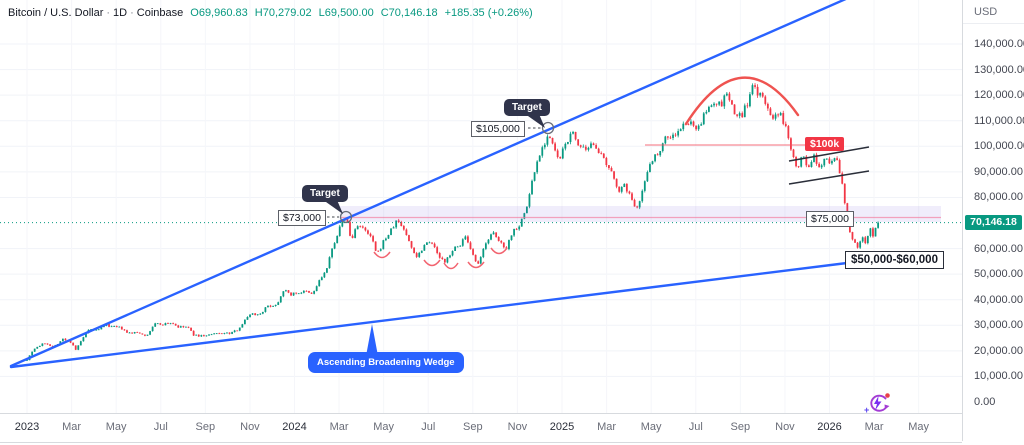 The width and height of the screenshot is (1024, 445). I want to click on time-tick: 2025, so click(562, 427).